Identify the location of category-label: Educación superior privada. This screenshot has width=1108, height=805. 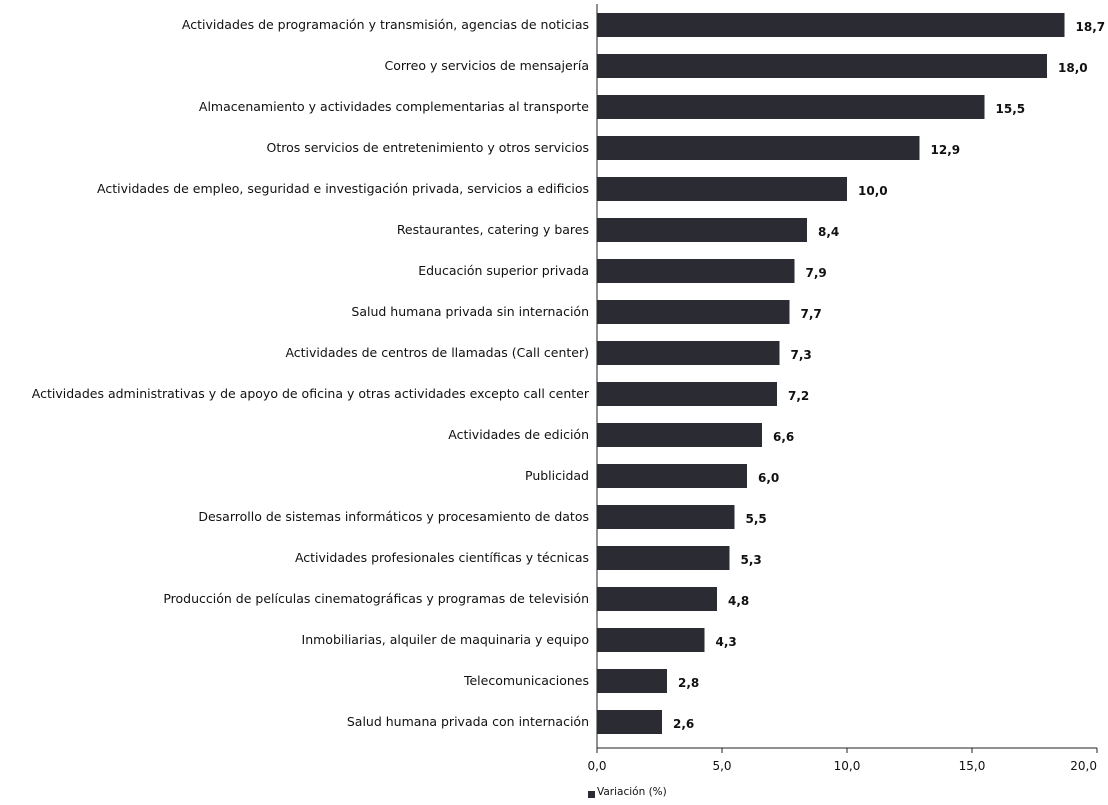
(503, 270).